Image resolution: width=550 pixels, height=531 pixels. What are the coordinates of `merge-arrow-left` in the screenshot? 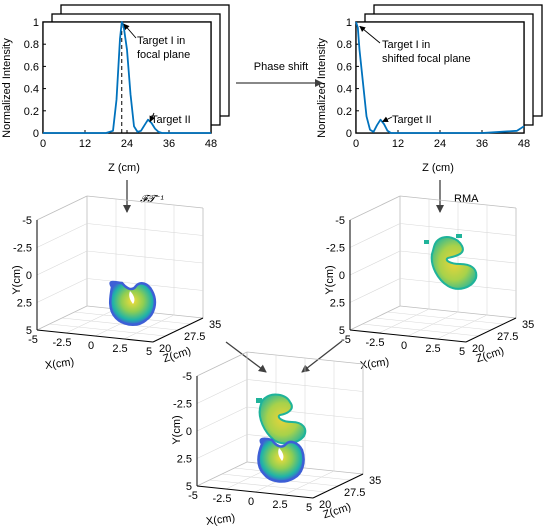 It's located at (246, 357).